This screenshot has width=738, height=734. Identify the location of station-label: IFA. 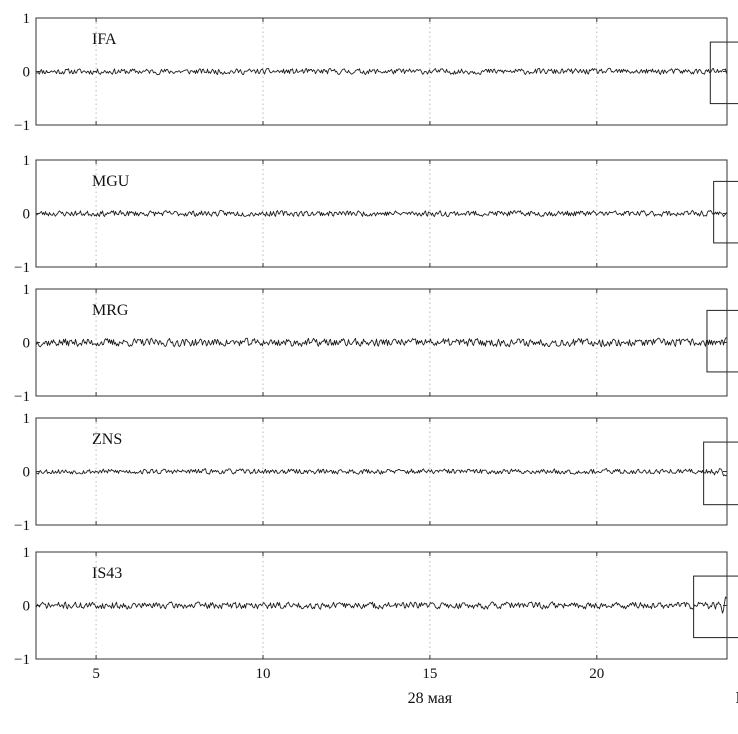
(104, 39).